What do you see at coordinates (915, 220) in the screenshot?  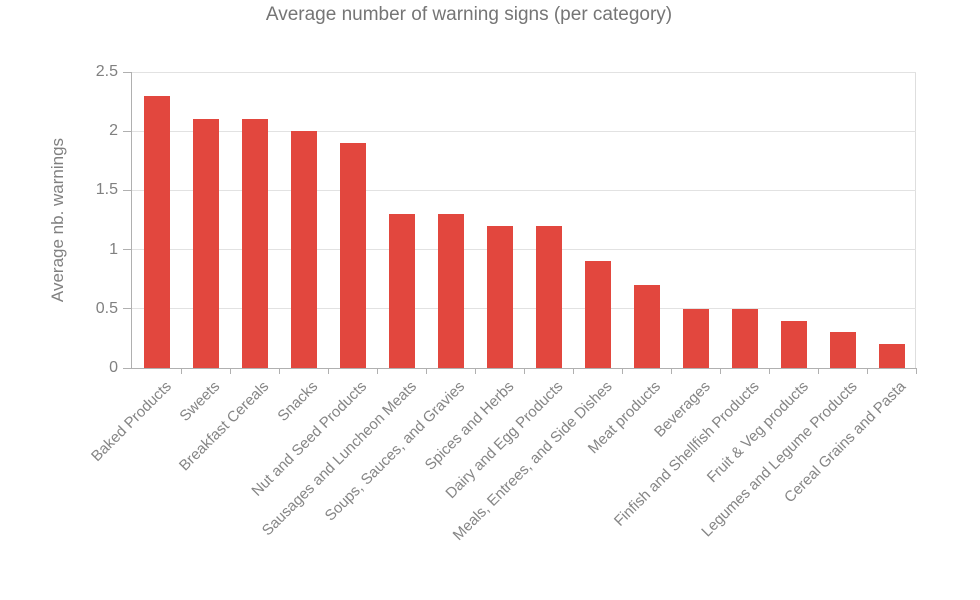 I see `plot-right-border` at bounding box center [915, 220].